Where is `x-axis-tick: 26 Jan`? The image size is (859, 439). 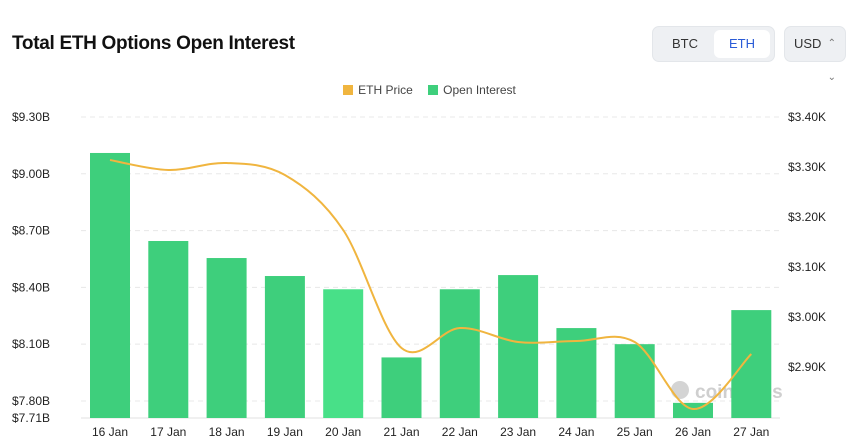 x-axis-tick: 26 Jan is located at coordinates (693, 432).